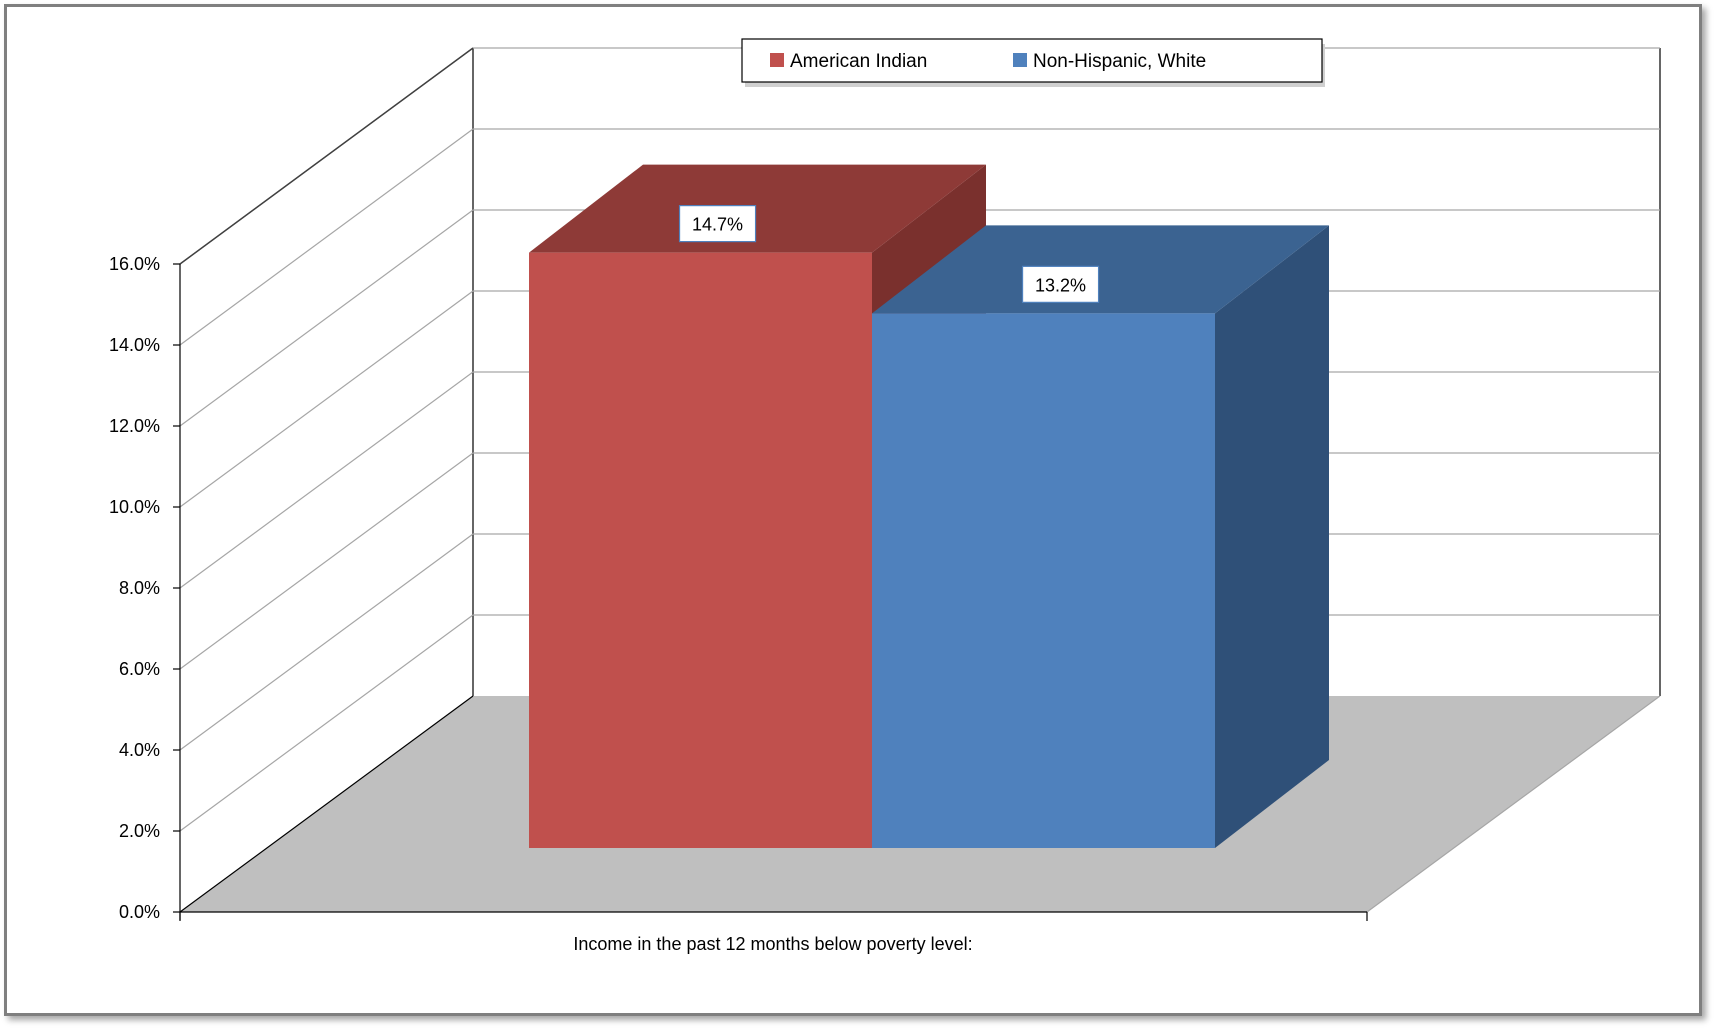 The width and height of the screenshot is (1714, 1028). What do you see at coordinates (326, 156) in the screenshot?
I see `side-wall-top-edge` at bounding box center [326, 156].